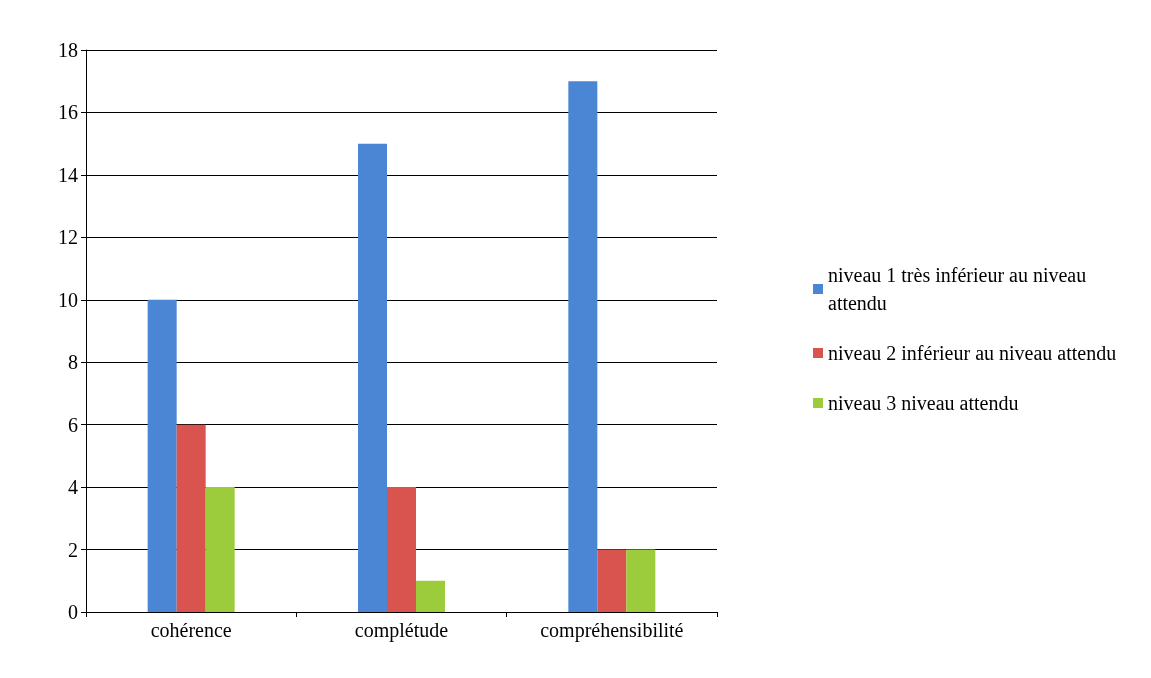  What do you see at coordinates (68, 174) in the screenshot?
I see `y-tick-label: 14` at bounding box center [68, 174].